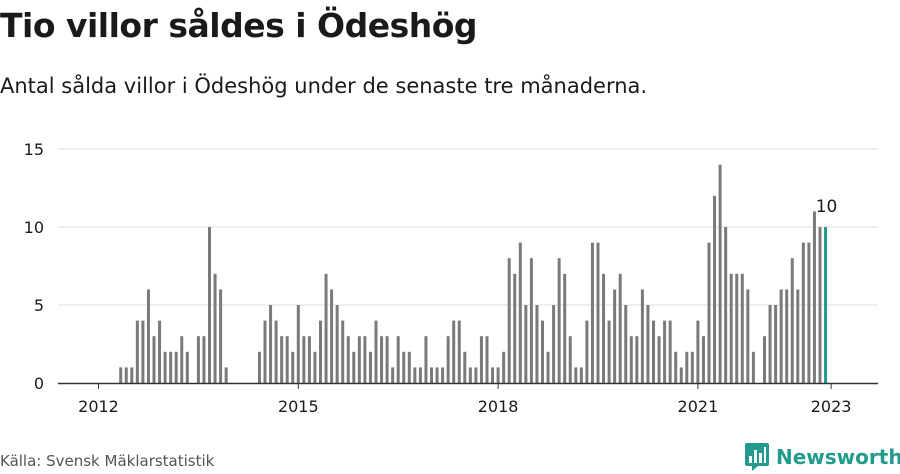 The width and height of the screenshot is (900, 474). I want to click on latest-value-label: 10, so click(827, 207).